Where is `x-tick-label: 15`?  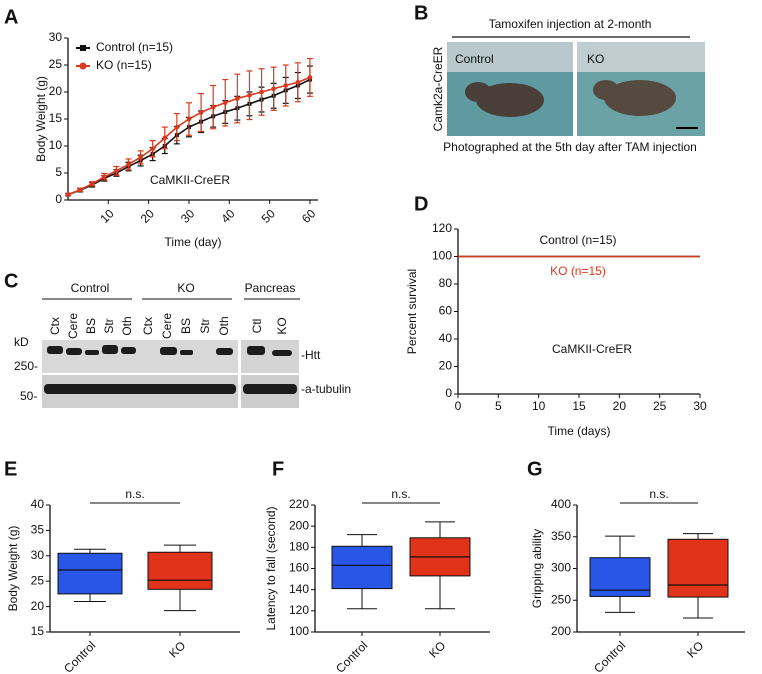
x-tick-label: 15 is located at coordinates (579, 406).